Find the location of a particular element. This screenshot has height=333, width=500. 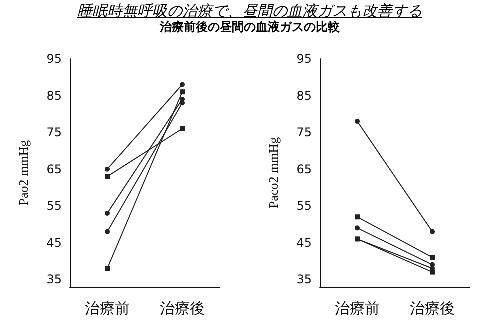

y-axis-title: Pao2 mmHg is located at coordinates (23, 173).